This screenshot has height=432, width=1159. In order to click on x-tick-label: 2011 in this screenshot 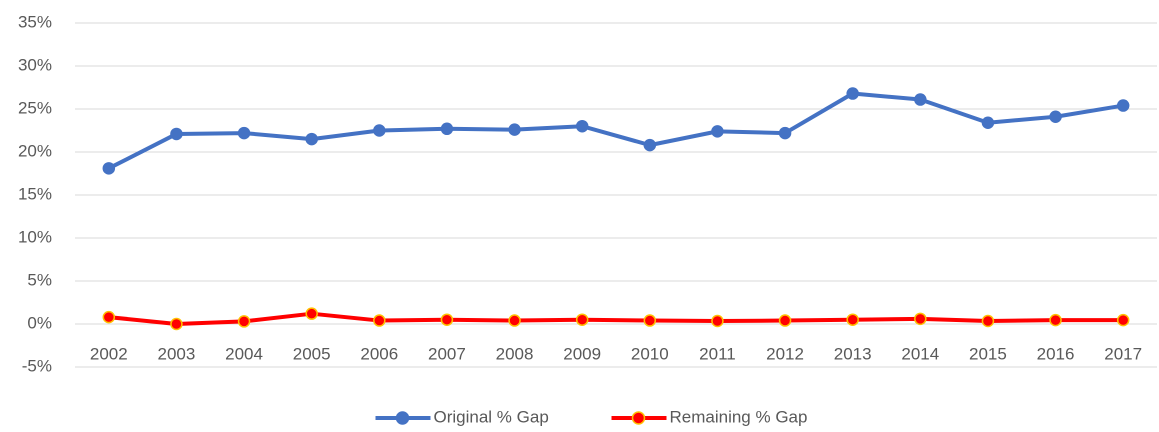, I will do `click(717, 353)`.